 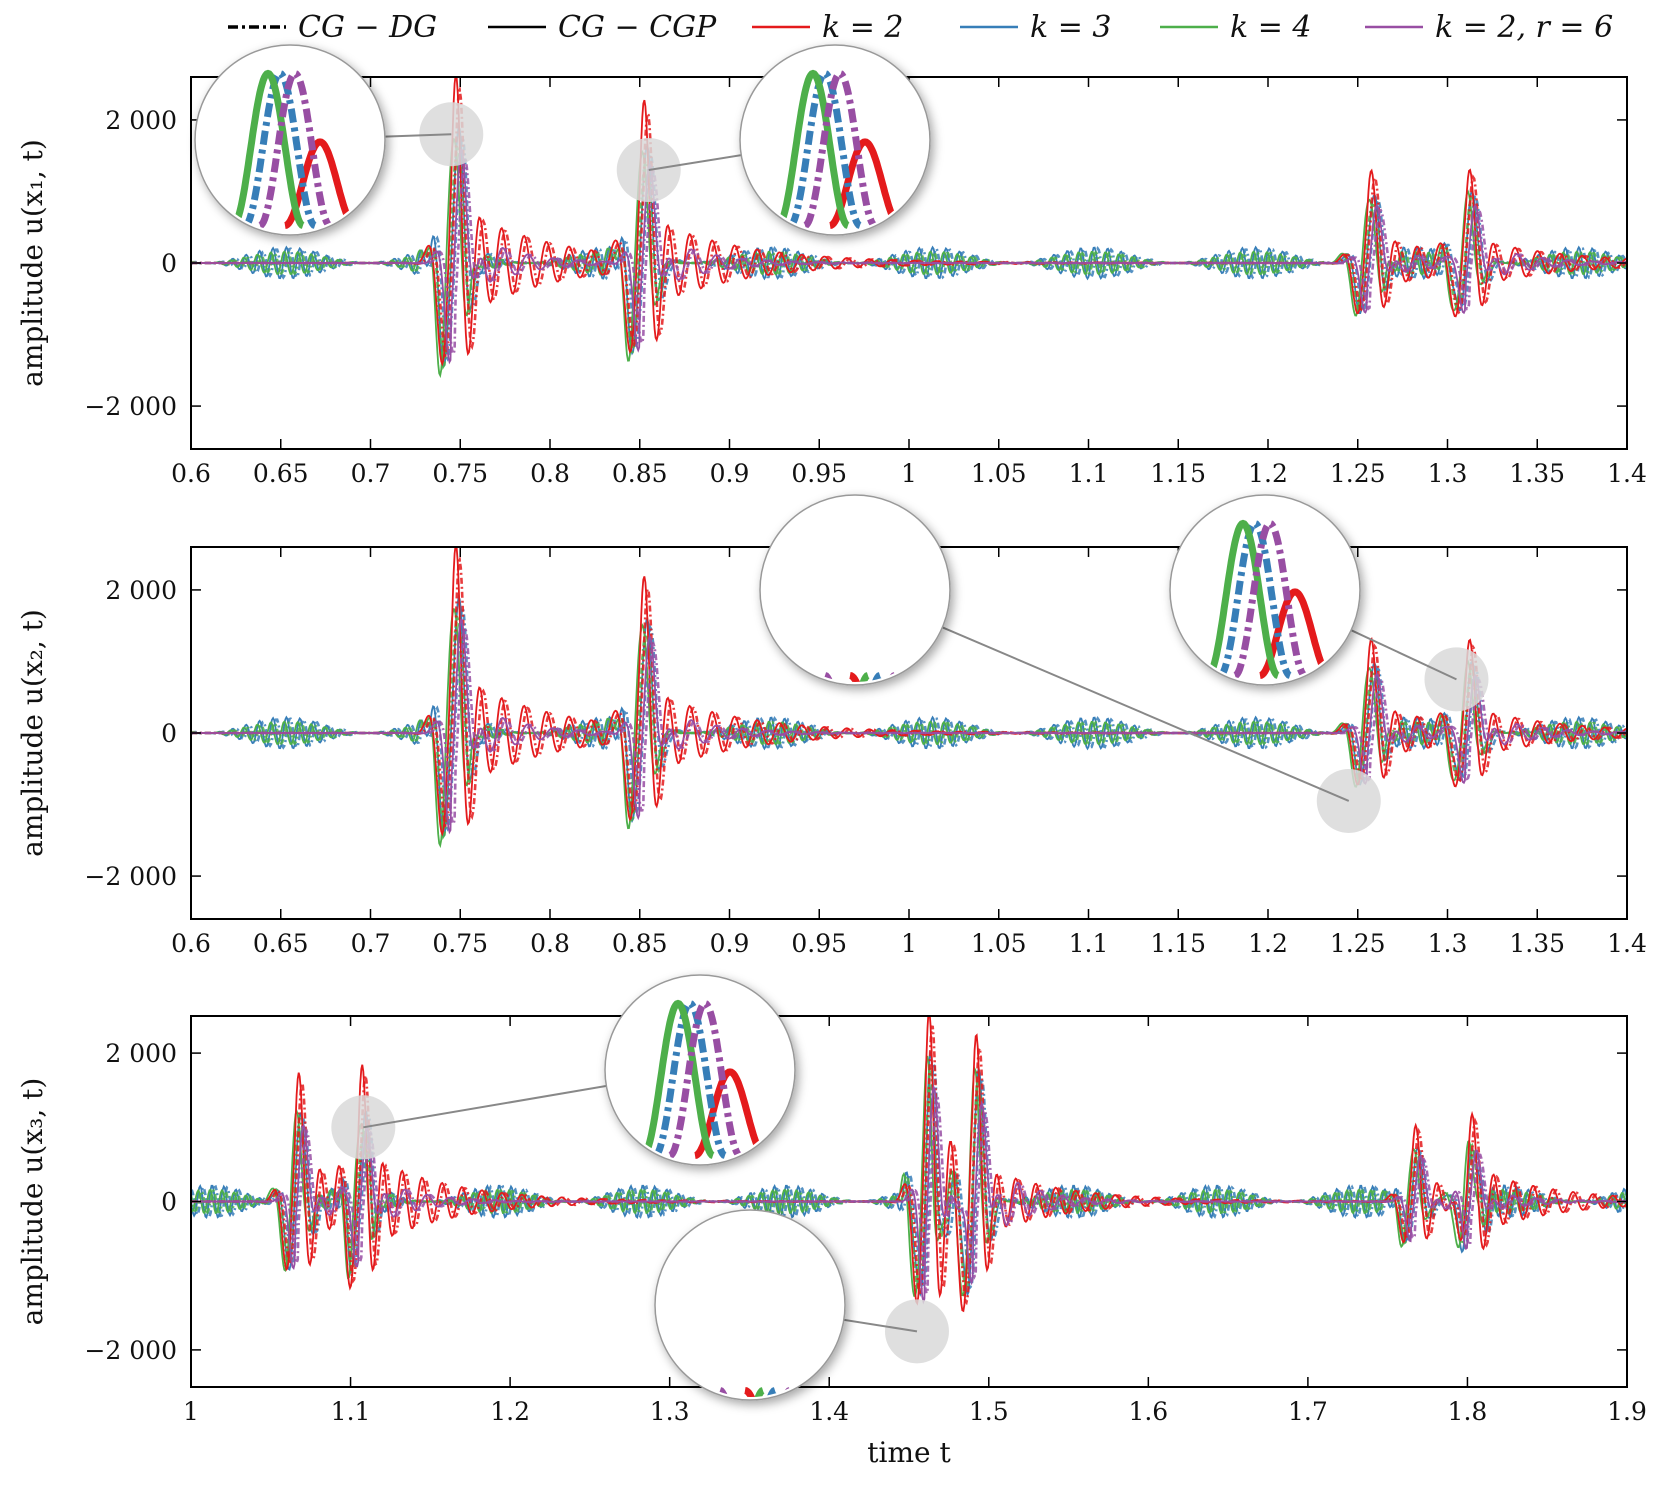 I want to click on legend-label: k = 3, so click(x=1070, y=27).